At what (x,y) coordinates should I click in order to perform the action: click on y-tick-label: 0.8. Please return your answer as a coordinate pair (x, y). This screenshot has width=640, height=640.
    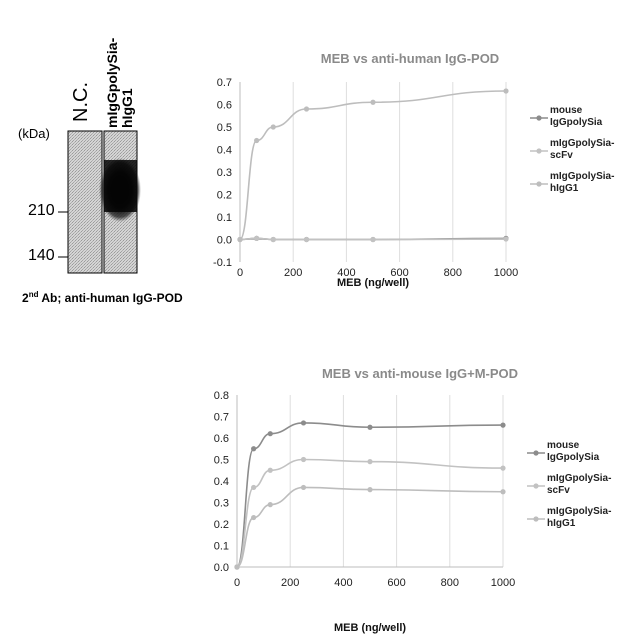
    Looking at the image, I should click on (221, 396).